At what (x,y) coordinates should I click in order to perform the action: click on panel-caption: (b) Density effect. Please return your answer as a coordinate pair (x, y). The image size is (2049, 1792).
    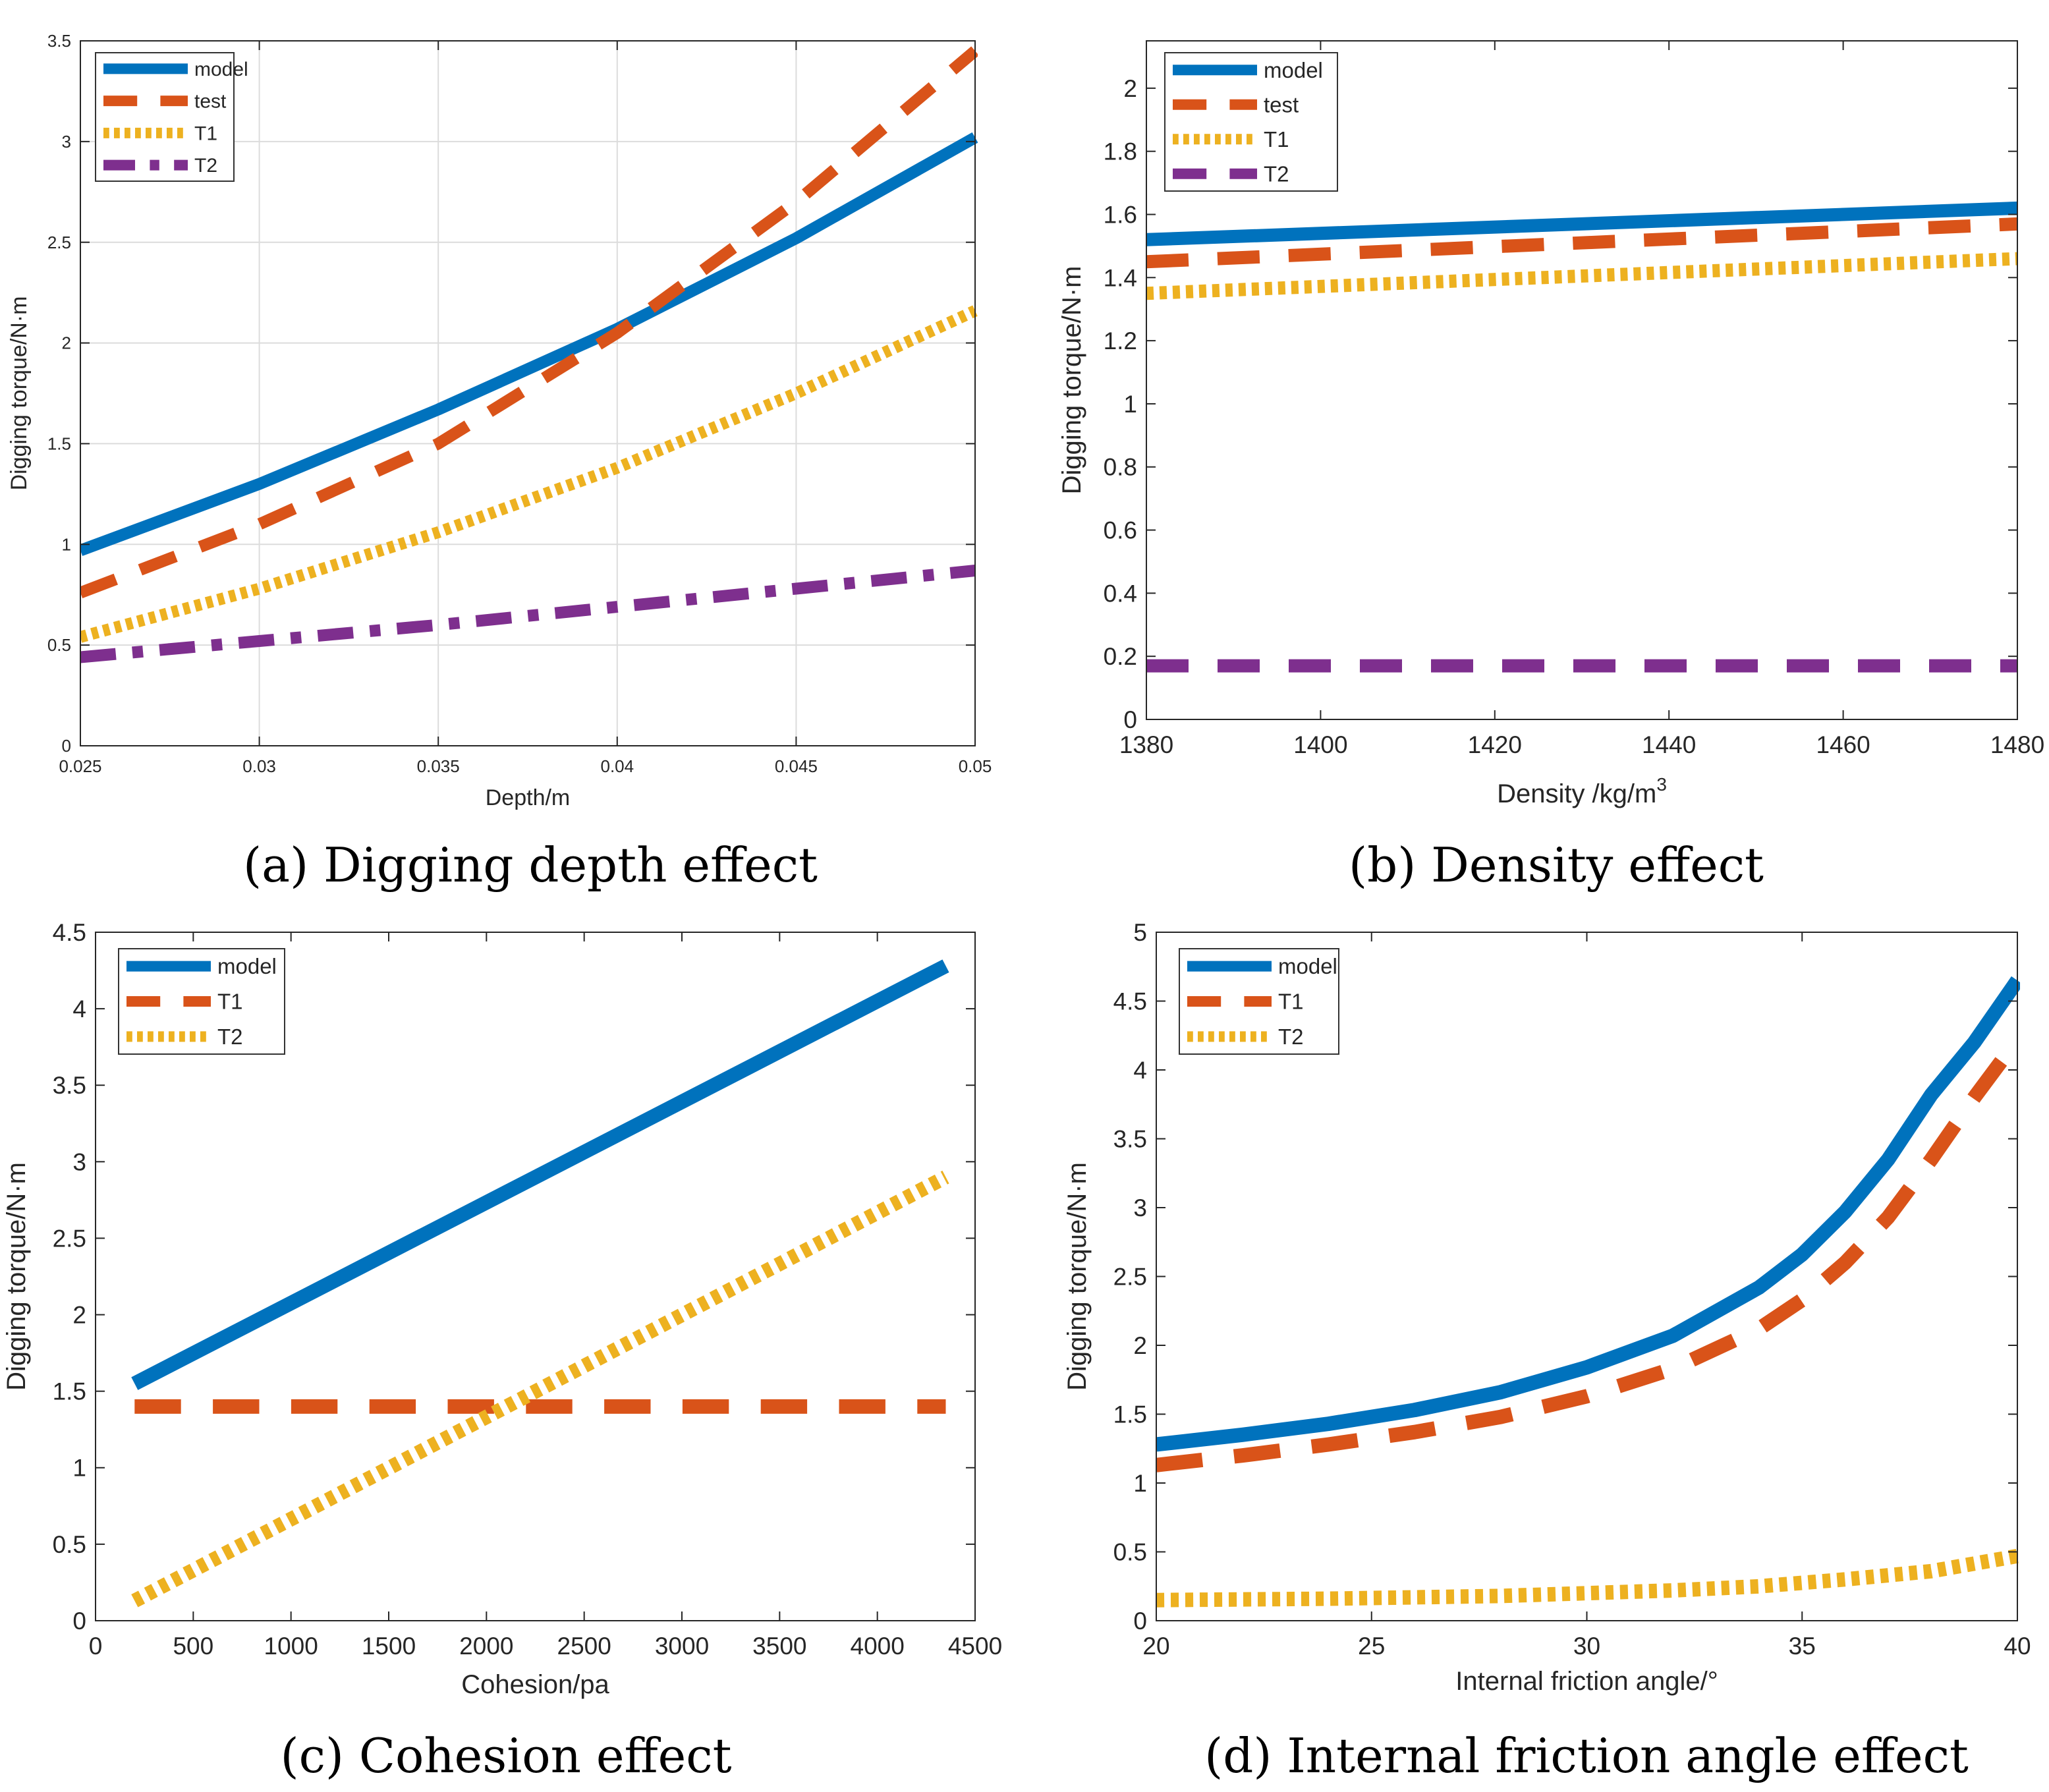
    Looking at the image, I should click on (1556, 865).